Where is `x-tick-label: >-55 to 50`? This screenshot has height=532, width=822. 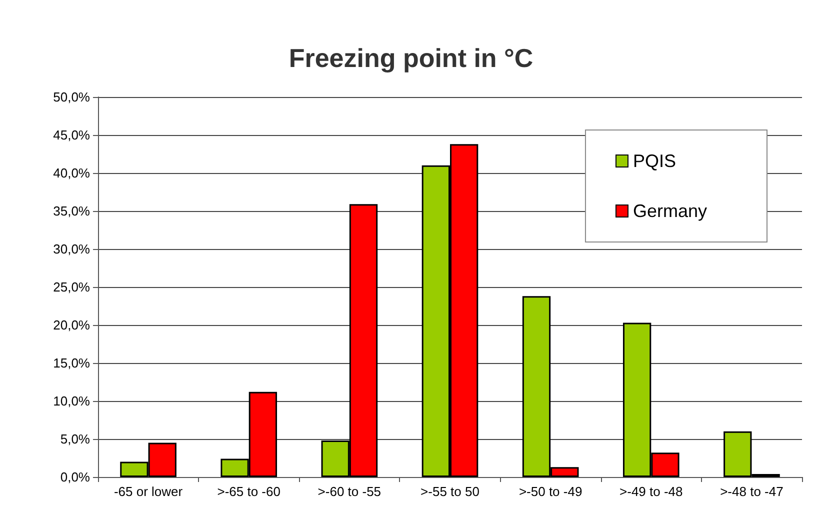 x-tick-label: >-55 to 50 is located at coordinates (450, 491).